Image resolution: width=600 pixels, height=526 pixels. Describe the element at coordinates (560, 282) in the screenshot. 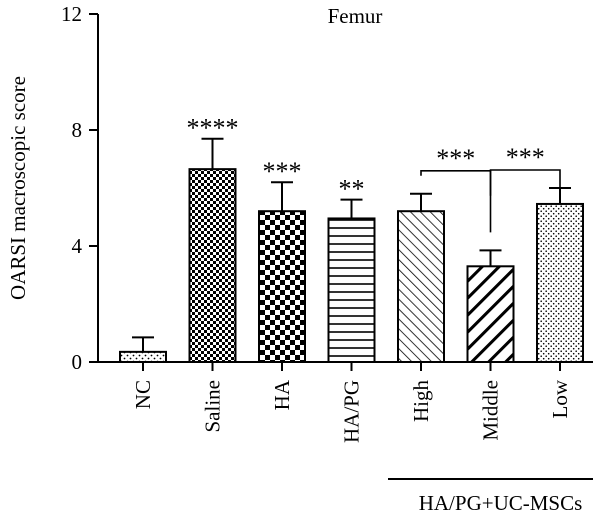

I see `bar-low` at that location.